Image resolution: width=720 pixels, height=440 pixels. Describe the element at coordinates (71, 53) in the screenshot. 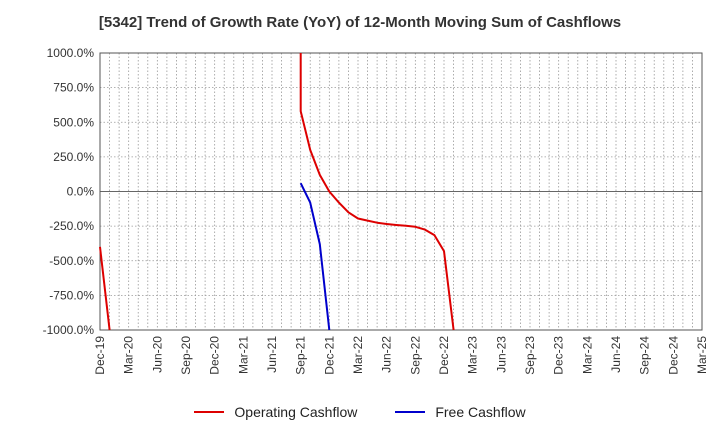

I see `y-tick-label: 1000.0%` at that location.